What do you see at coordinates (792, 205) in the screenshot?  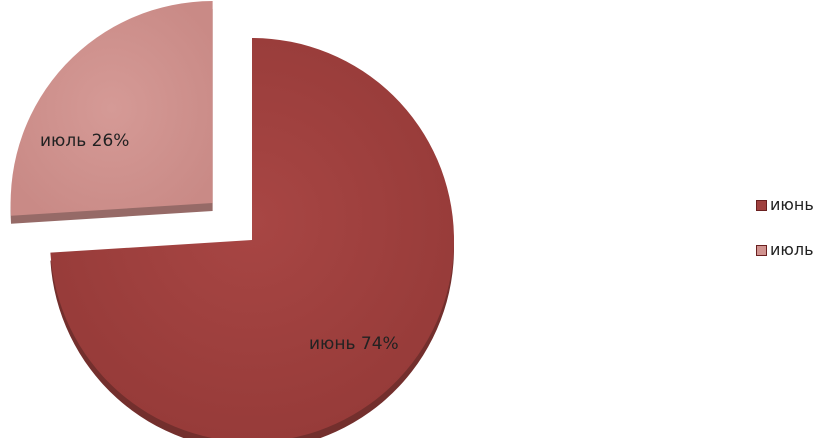 I see `legend-label: июнь` at bounding box center [792, 205].